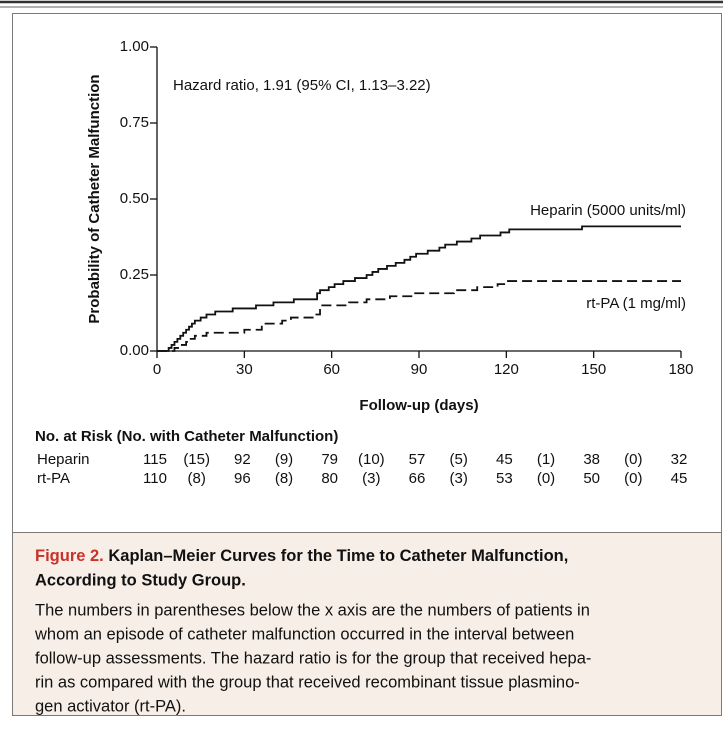 Image resolution: width=723 pixels, height=735 pixels. I want to click on caption-title-line: According to Study Group., so click(140, 580).